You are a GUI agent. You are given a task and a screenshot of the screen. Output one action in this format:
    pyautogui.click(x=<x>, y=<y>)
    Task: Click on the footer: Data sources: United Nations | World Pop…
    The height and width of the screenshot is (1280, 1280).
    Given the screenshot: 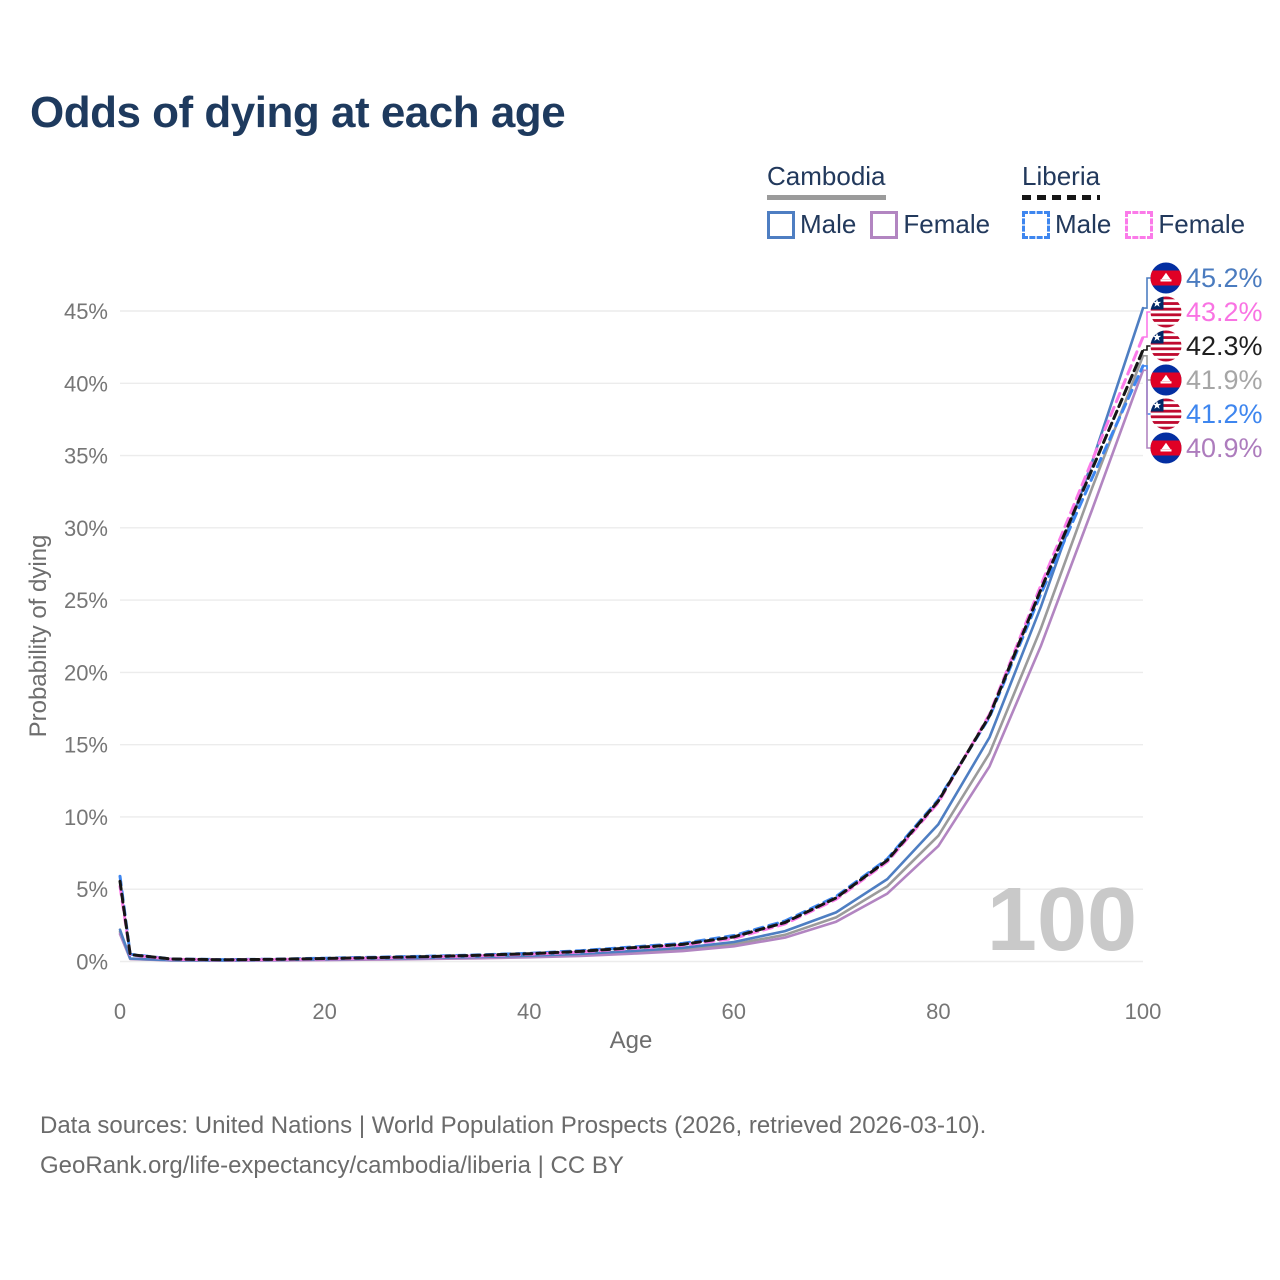 What is the action you would take?
    pyautogui.click(x=513, y=1146)
    